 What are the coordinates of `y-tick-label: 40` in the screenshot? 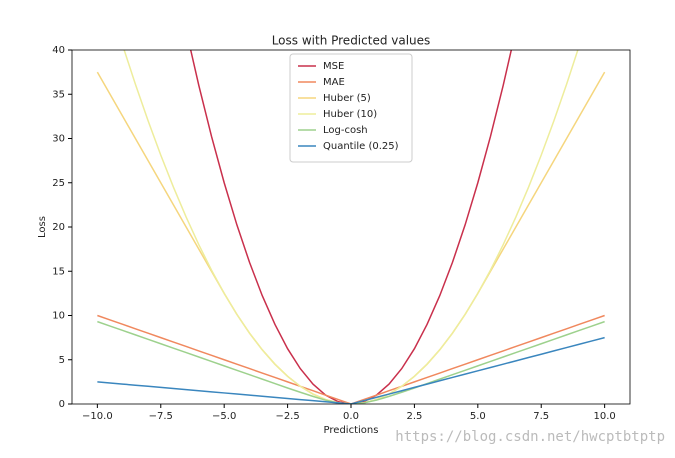 It's located at (58, 50).